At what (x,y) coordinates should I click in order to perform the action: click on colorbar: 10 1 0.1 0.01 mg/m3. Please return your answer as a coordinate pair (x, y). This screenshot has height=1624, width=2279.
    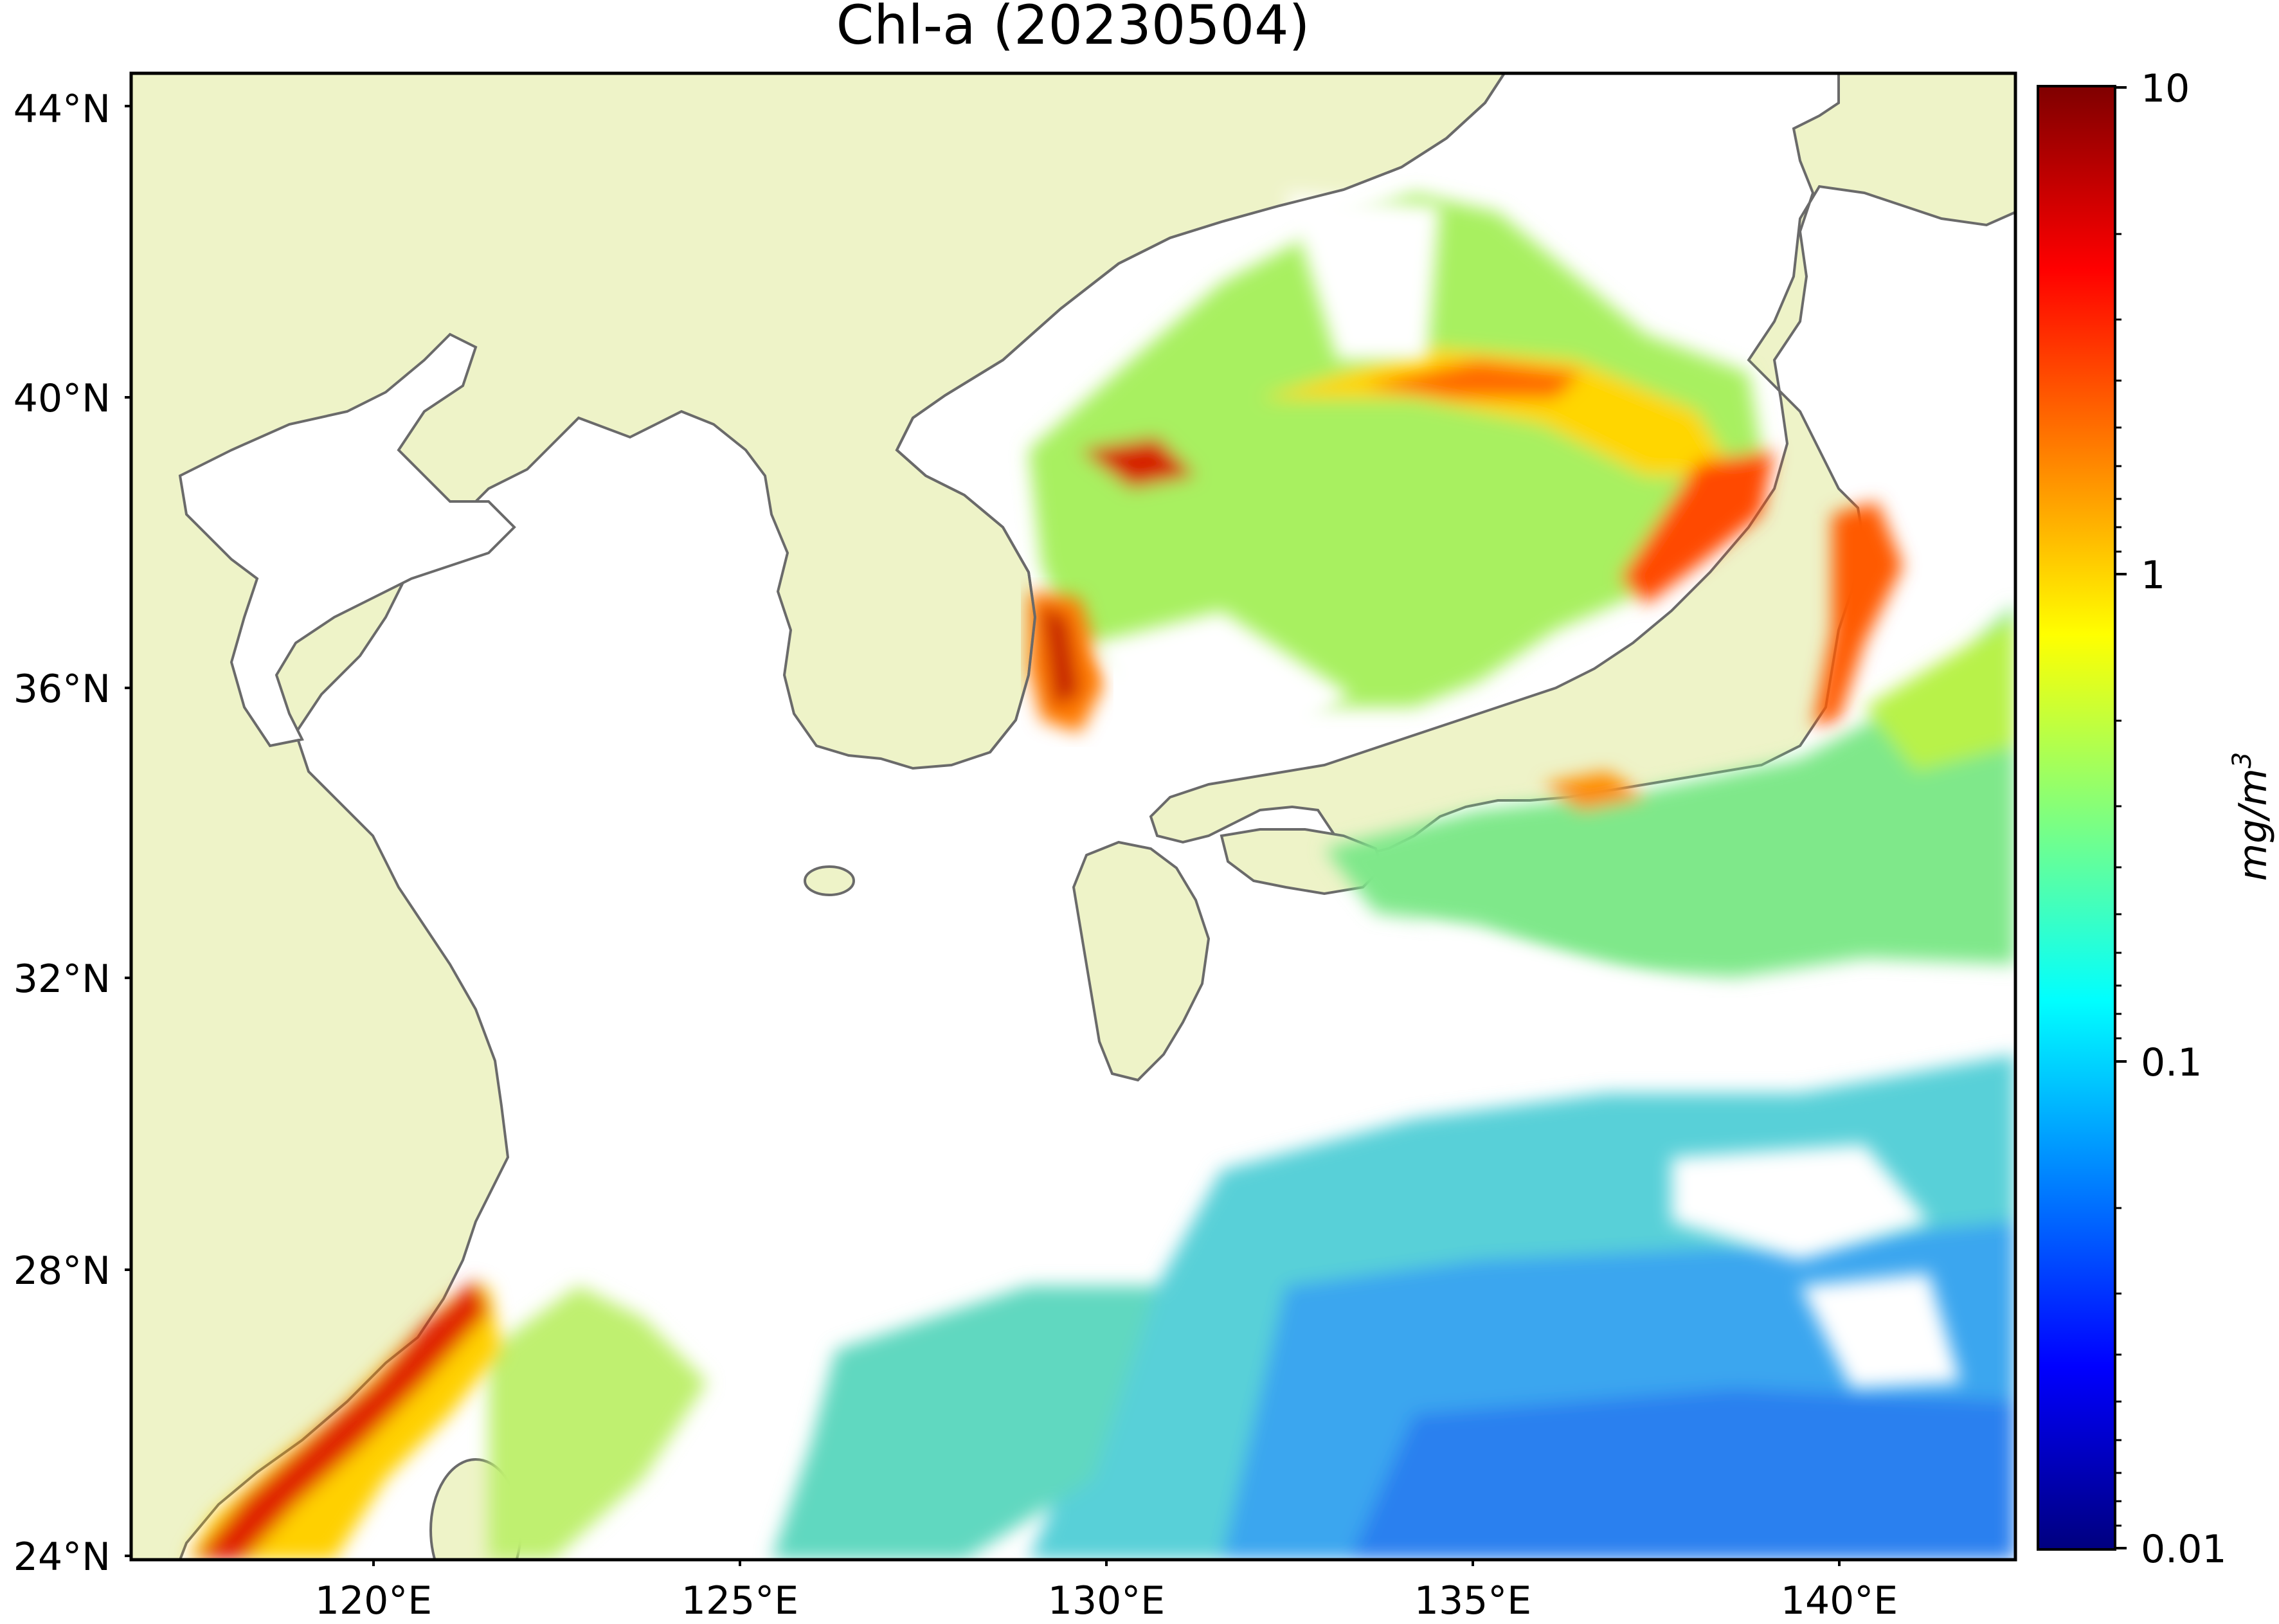
    Looking at the image, I should click on (2156, 819).